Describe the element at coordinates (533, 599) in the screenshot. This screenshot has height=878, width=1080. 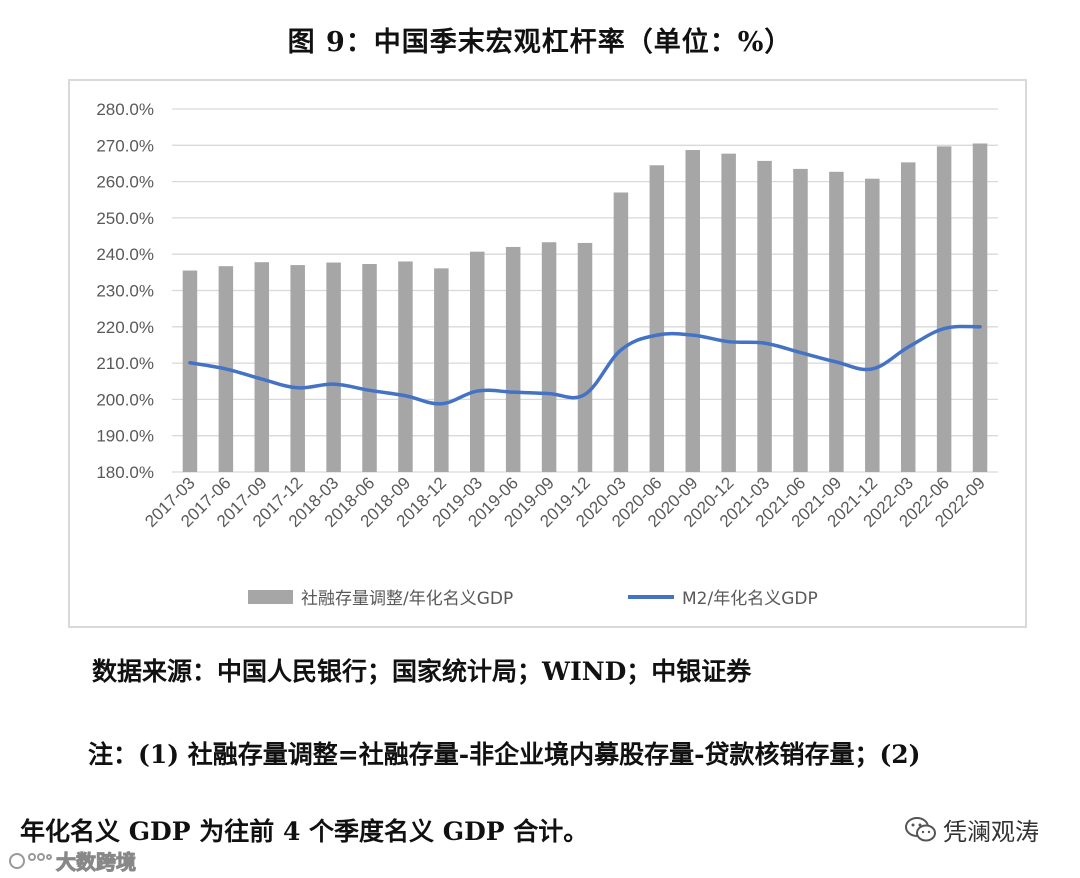
I see `legend: 社融存量调整/年化名义GDP M2/年化名义GDP` at that location.